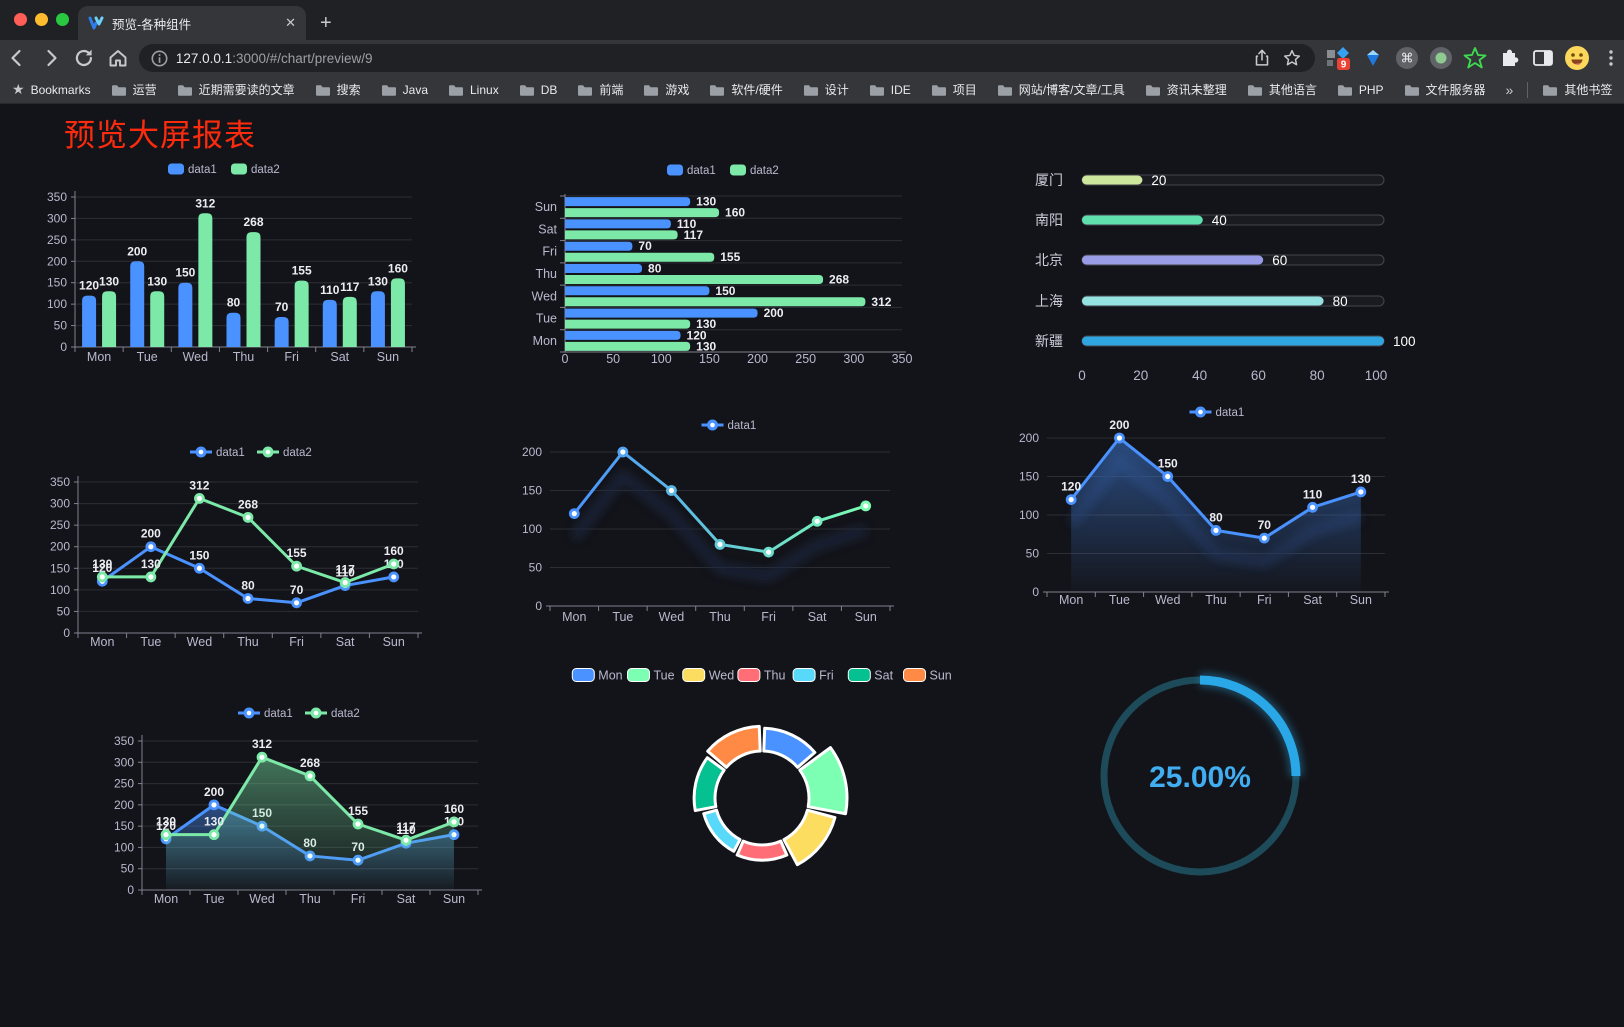  What do you see at coordinates (1338, 58) in the screenshot?
I see `extension-tampermonkey-icon: 9` at bounding box center [1338, 58].